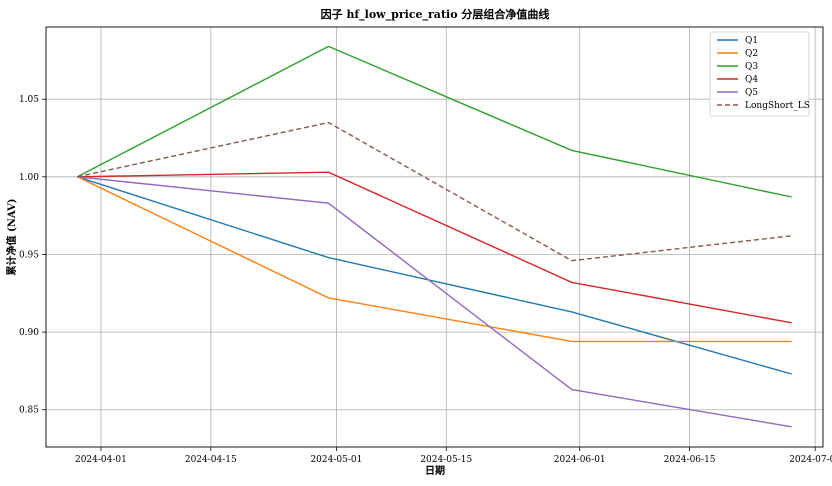 Image resolution: width=832 pixels, height=486 pixels. I want to click on x-tick-label: 2024-06-01, so click(580, 460).